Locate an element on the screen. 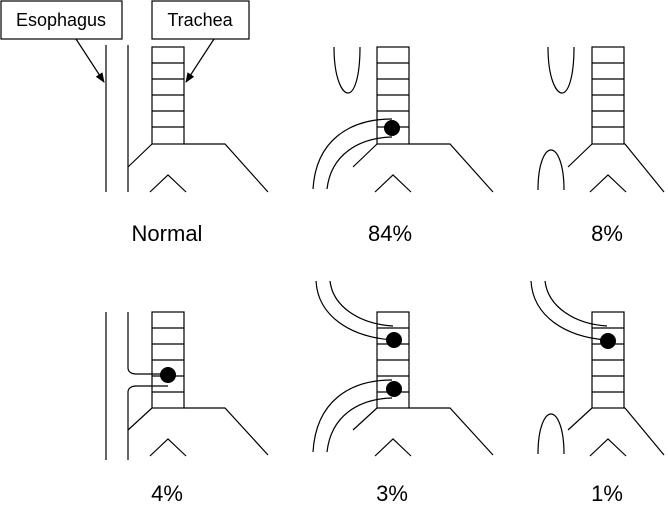 This screenshot has width=668, height=516. lower-fistula-outer-wall is located at coordinates (352, 416).